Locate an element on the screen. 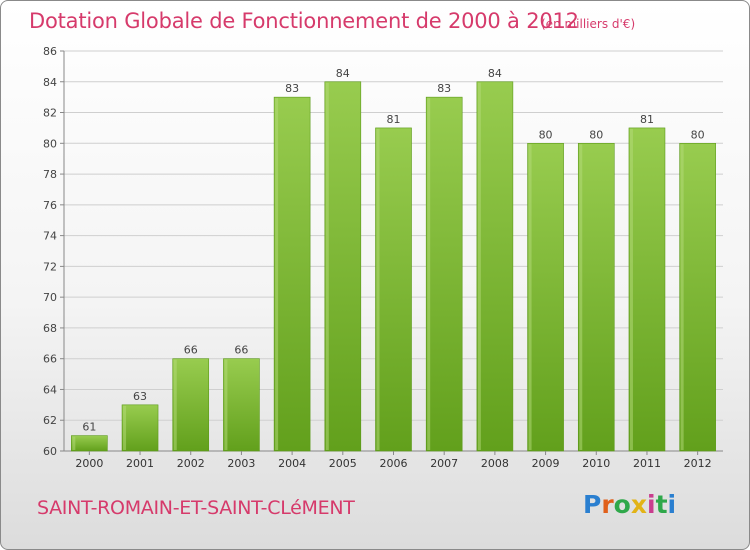 The height and width of the screenshot is (550, 750). x-tick-label: 2008 is located at coordinates (495, 463).